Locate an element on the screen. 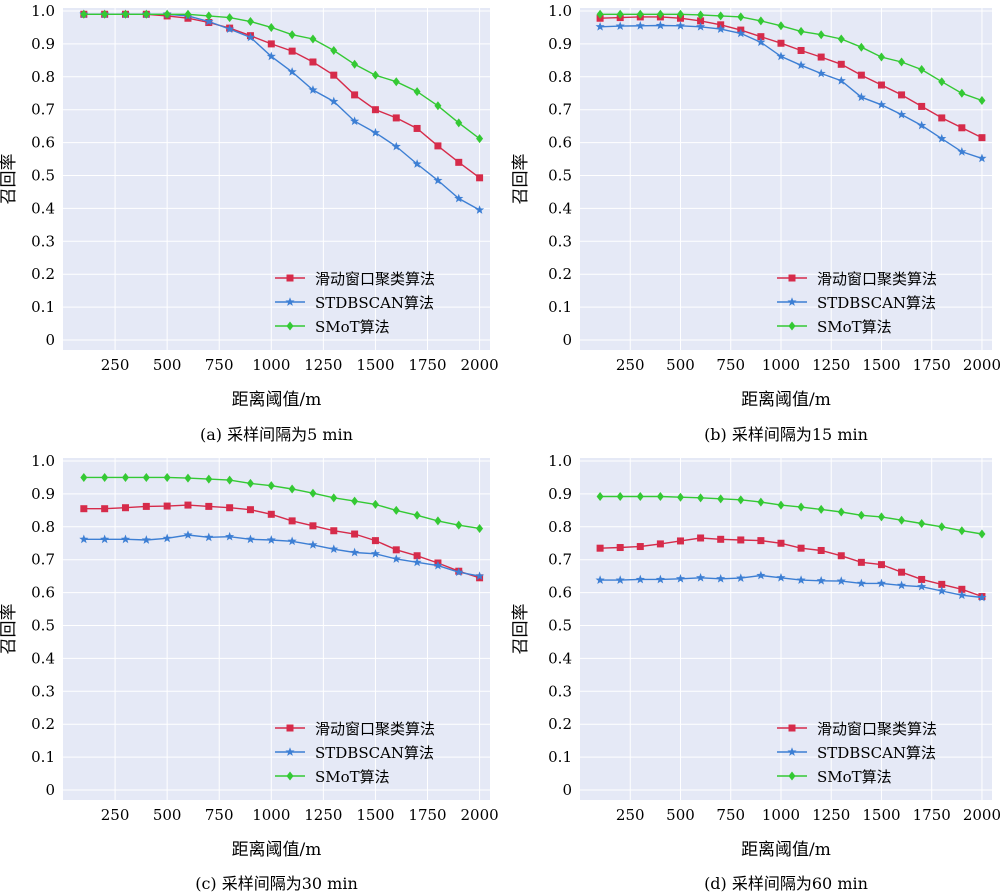  y-tick-label: 0.5 is located at coordinates (560, 626).